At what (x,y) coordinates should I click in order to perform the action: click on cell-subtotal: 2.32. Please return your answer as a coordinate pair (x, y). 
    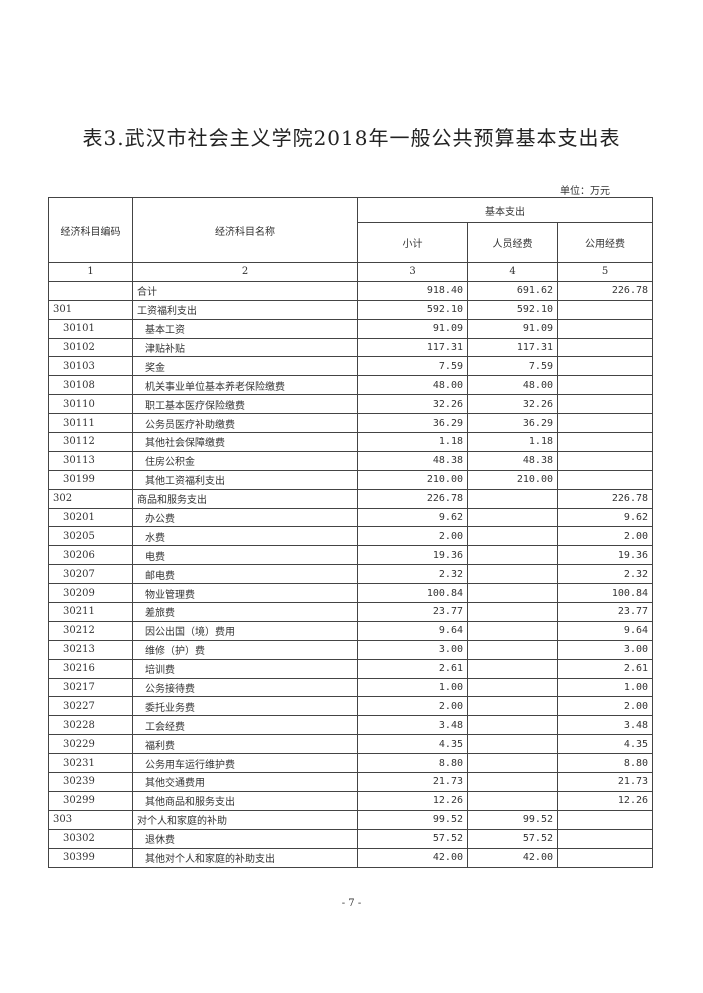
    Looking at the image, I should click on (412, 574).